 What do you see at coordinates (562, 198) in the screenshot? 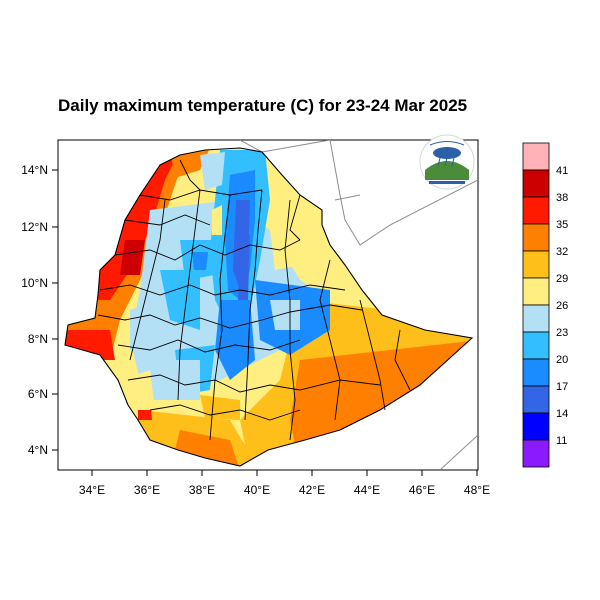
I see `colorbar-label-38: 38` at bounding box center [562, 198].